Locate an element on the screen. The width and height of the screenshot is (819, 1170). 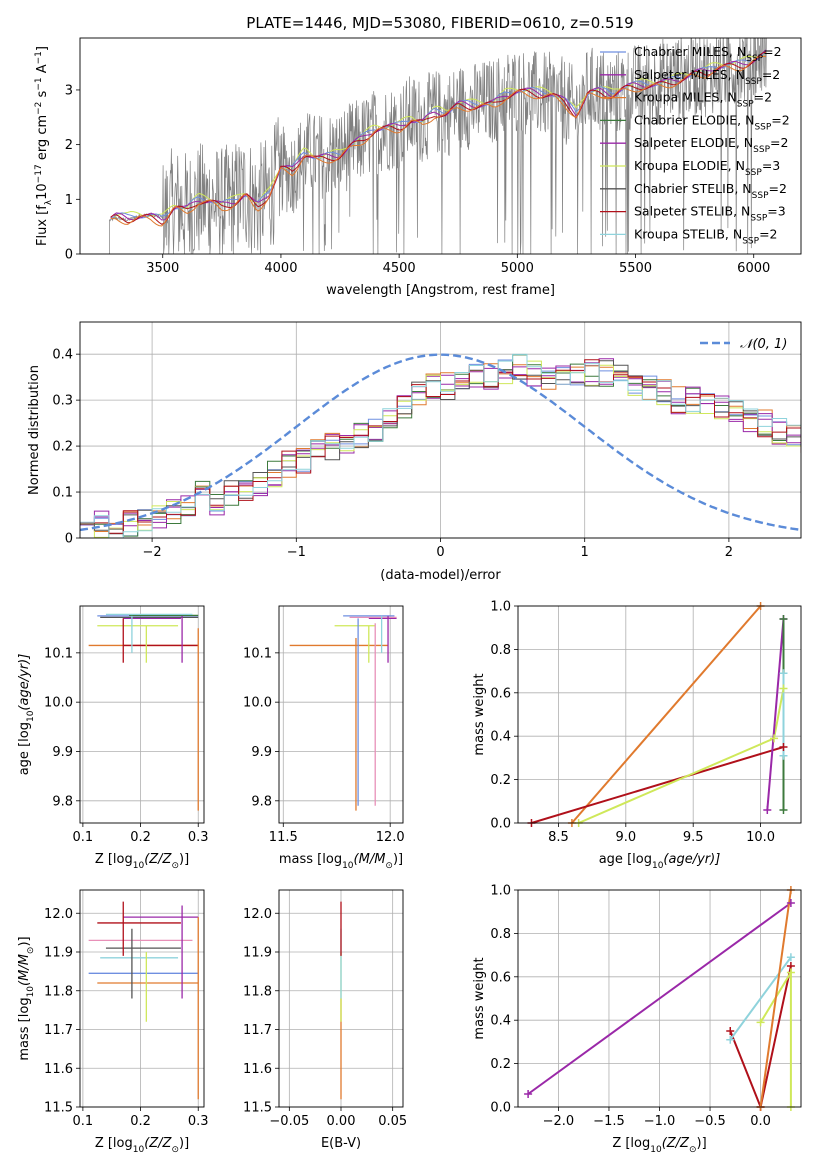
y-tick-label: 2 is located at coordinates (69, 145).